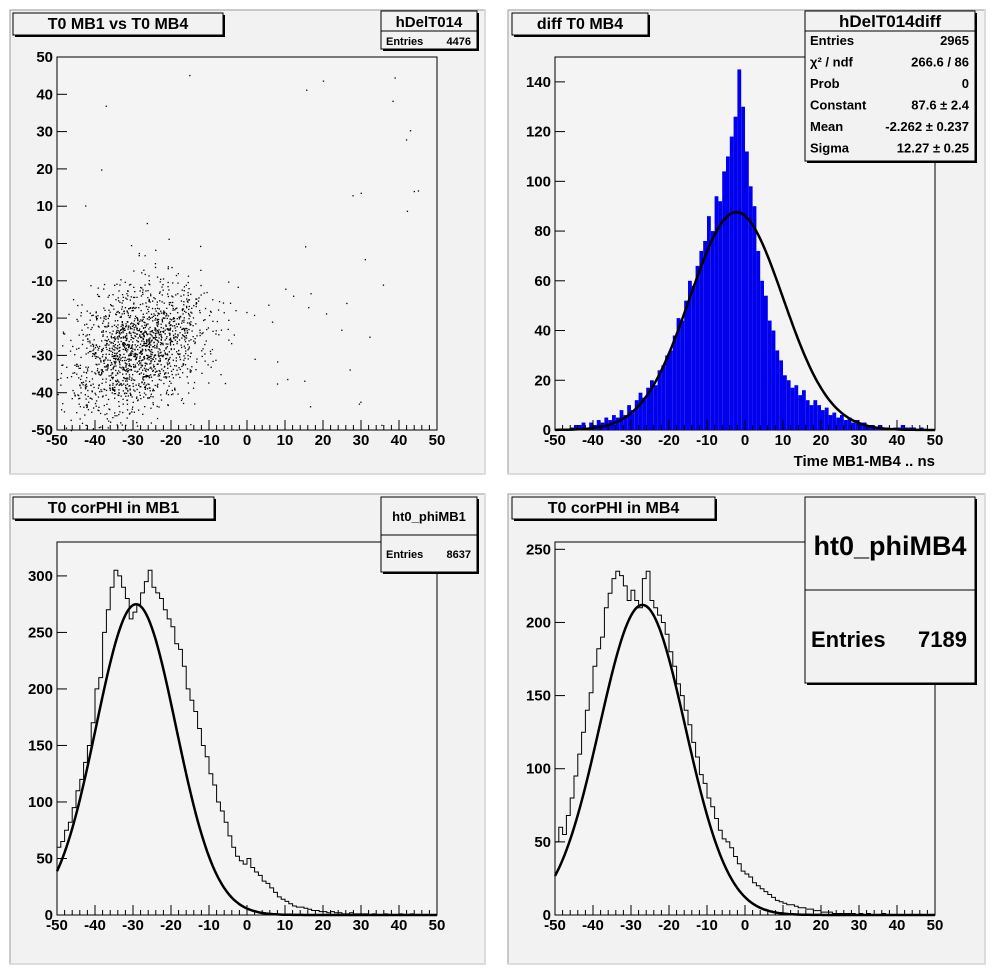 The image size is (995, 971). Describe the element at coordinates (940, 105) in the screenshot. I see `stats-value: 87.6 ± 2.4` at that location.